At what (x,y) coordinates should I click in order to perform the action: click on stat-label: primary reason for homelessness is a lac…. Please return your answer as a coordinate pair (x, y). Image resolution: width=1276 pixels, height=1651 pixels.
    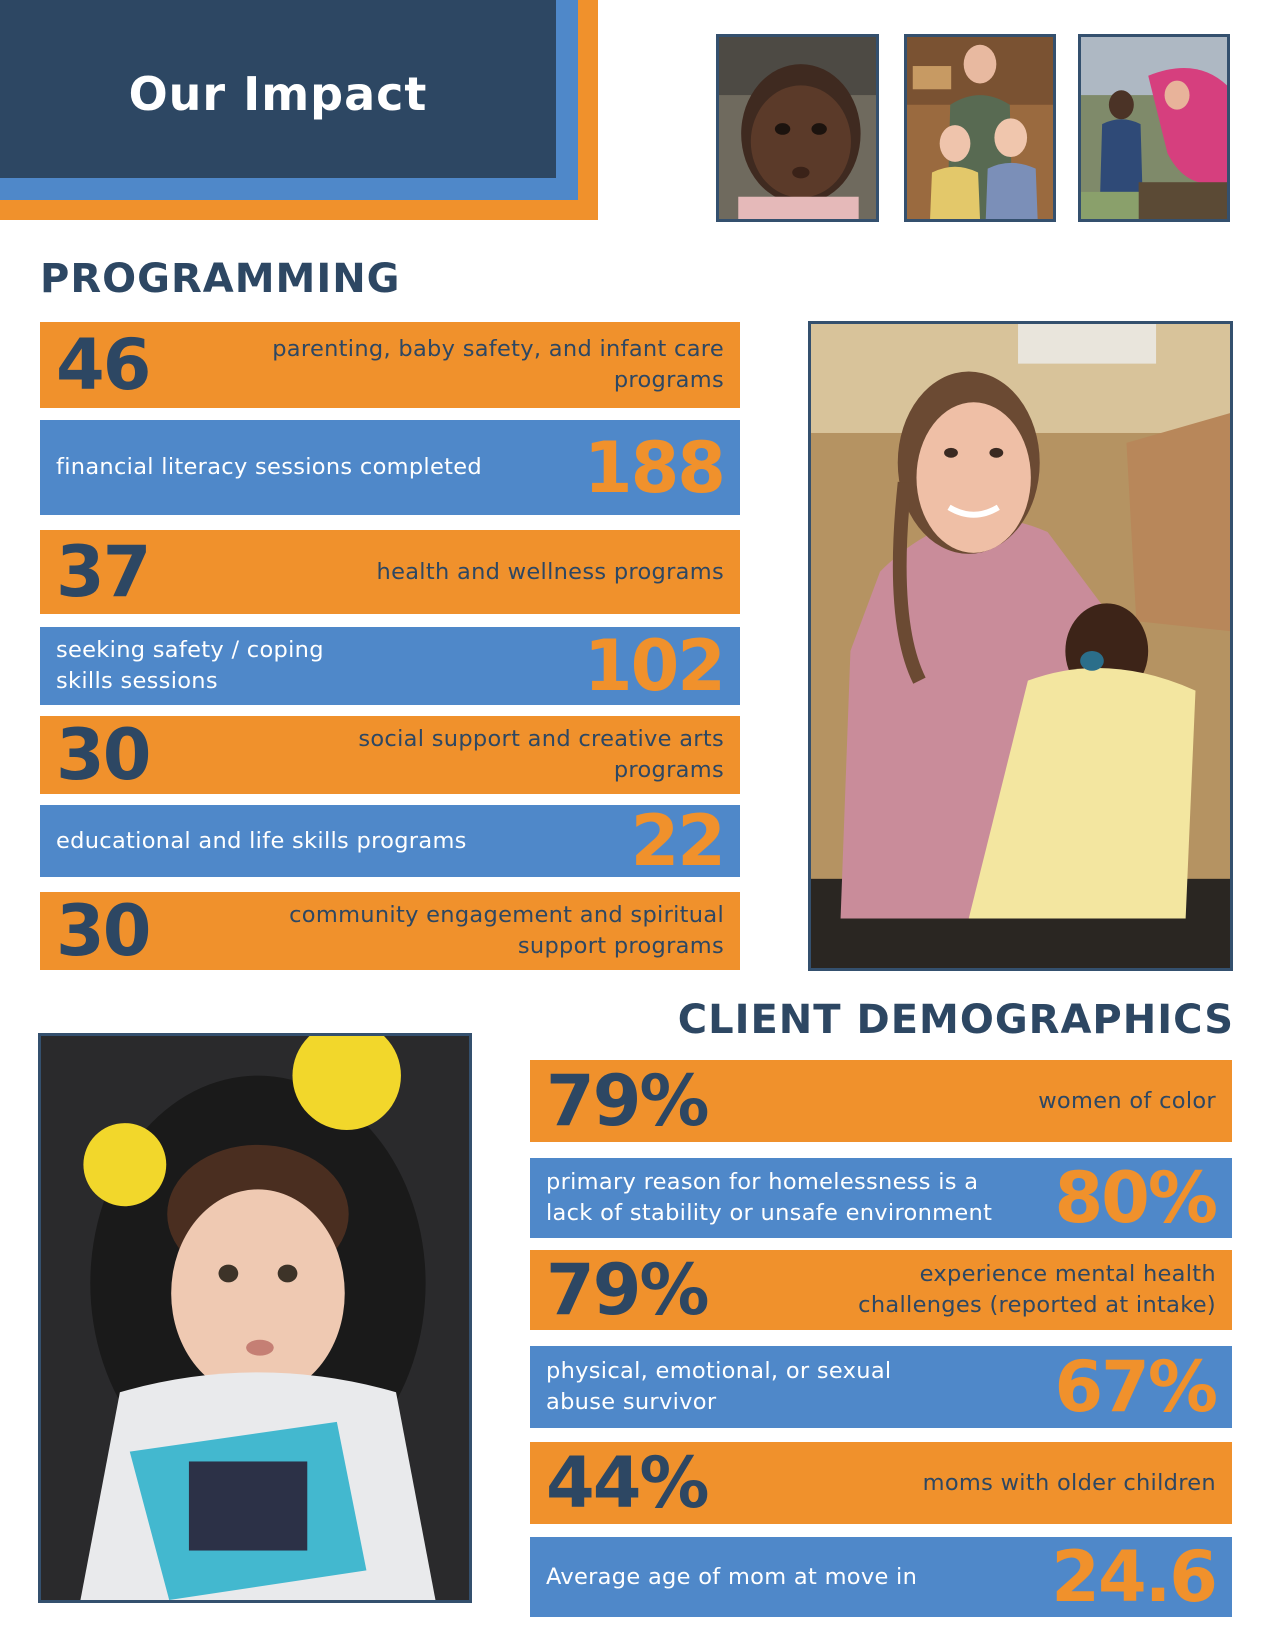
    Looking at the image, I should click on (769, 1197).